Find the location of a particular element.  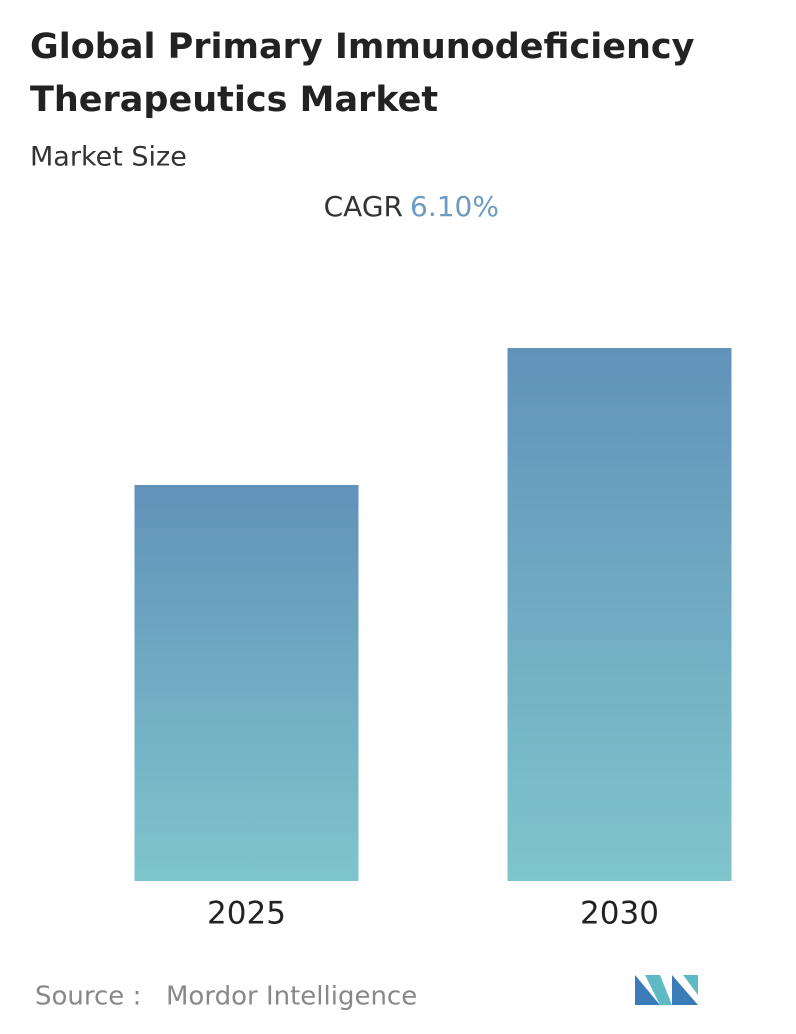

source-label: Source : is located at coordinates (88, 997).